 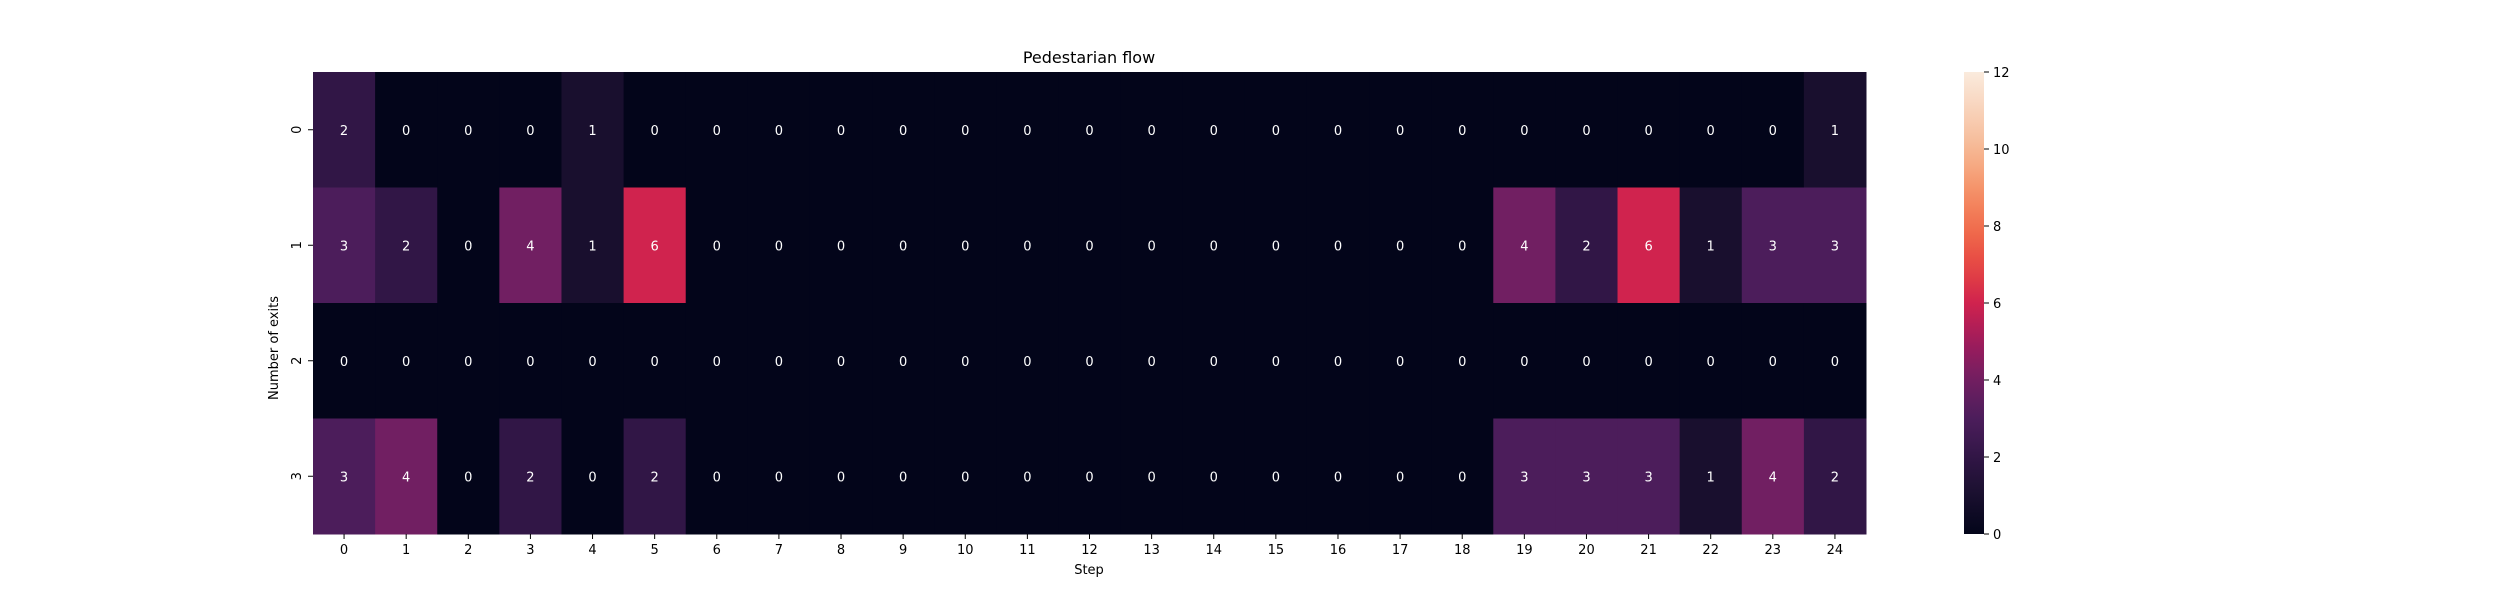 I want to click on x-axis: 0 1 2 3 4 5 6 7 8 9 10 11 12 13 14 15 16 17 18 19 20 21 22 23 24, so click(x=1091, y=546).